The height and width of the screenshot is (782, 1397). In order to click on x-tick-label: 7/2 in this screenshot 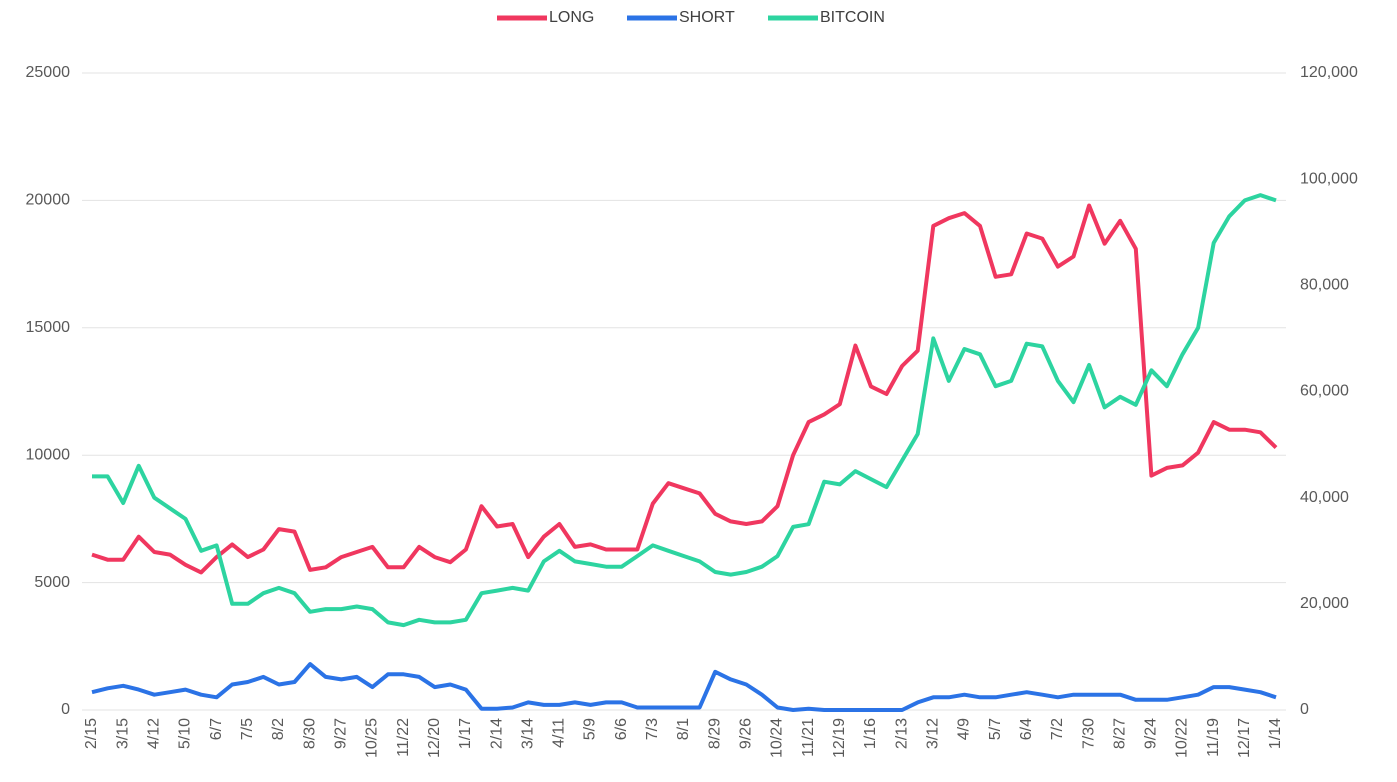, I will do `click(1057, 729)`.